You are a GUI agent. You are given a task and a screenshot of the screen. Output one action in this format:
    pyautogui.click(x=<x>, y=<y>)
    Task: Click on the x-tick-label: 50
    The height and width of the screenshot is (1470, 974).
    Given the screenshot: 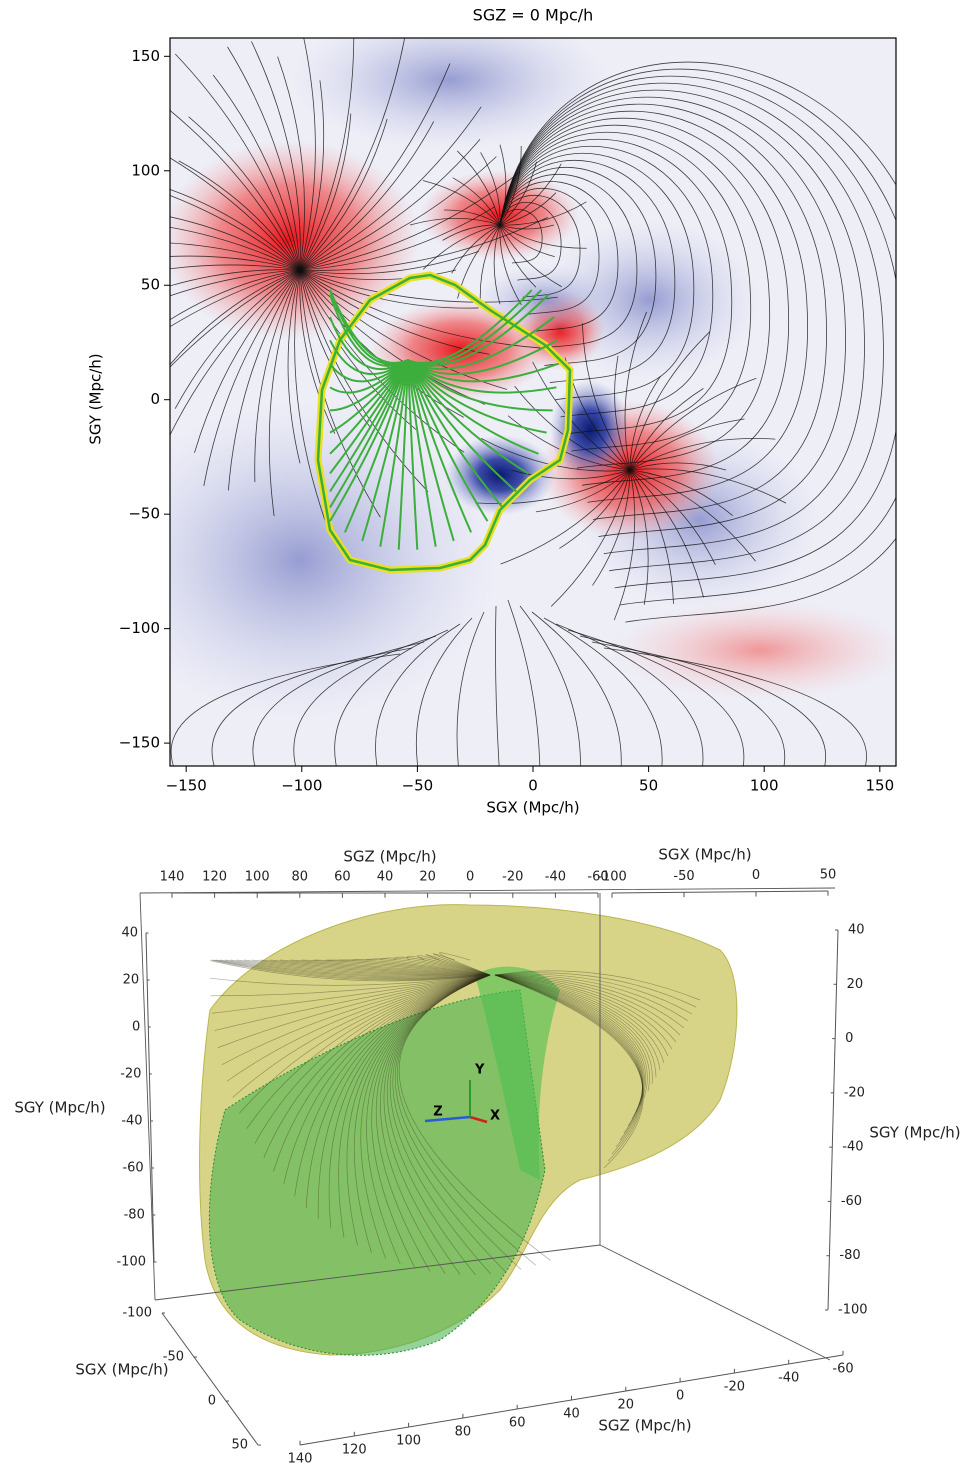 What is the action you would take?
    pyautogui.click(x=648, y=786)
    